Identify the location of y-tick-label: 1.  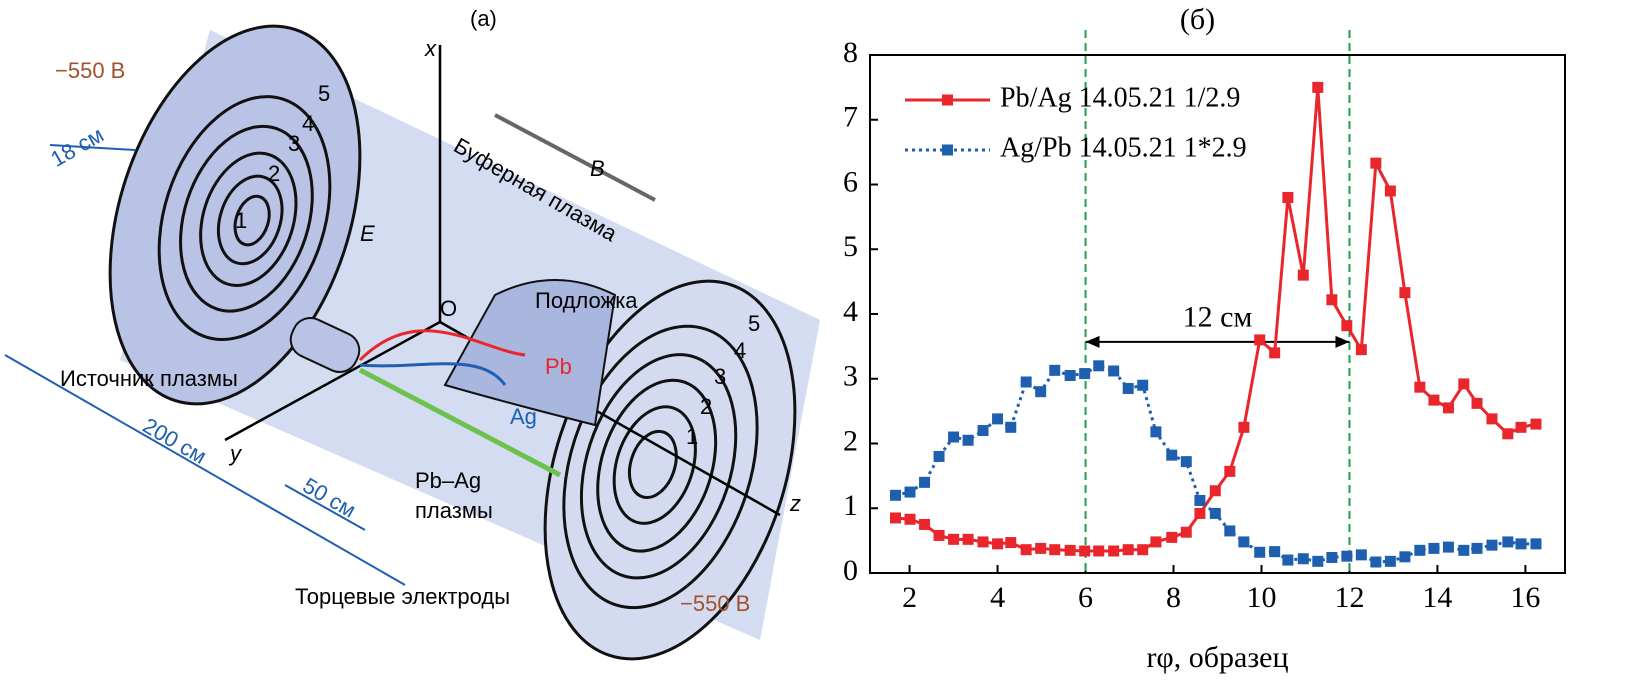
(850, 505).